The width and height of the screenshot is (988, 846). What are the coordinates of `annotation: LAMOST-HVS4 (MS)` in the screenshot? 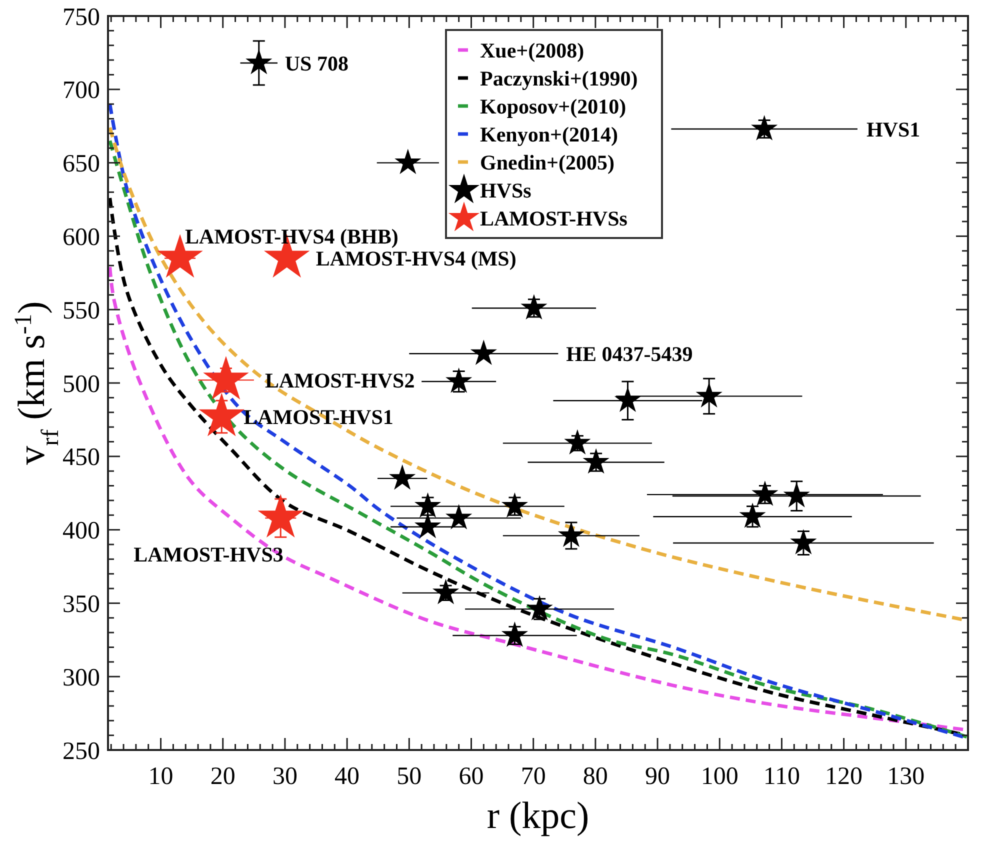 It's located at (416, 258).